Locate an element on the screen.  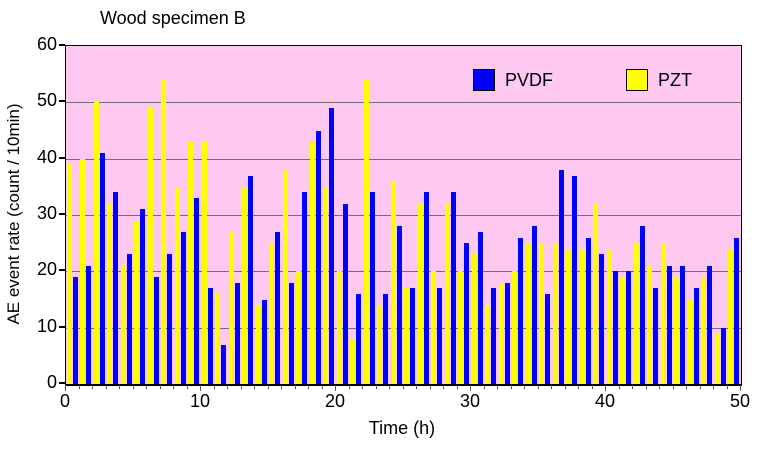
pzt-bar-h17 is located at coordinates (285, 276).